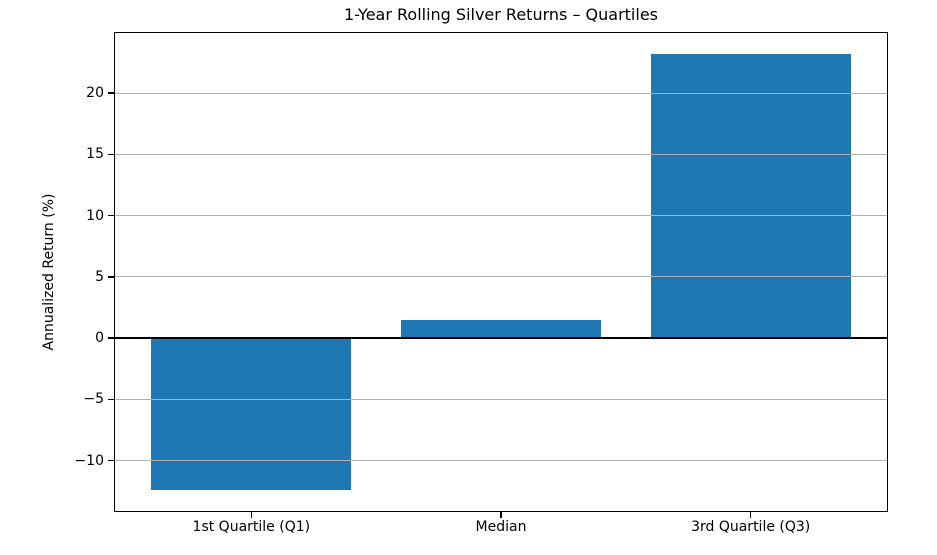 Image resolution: width=937 pixels, height=555 pixels. I want to click on y-tick-label: 0, so click(99, 338).